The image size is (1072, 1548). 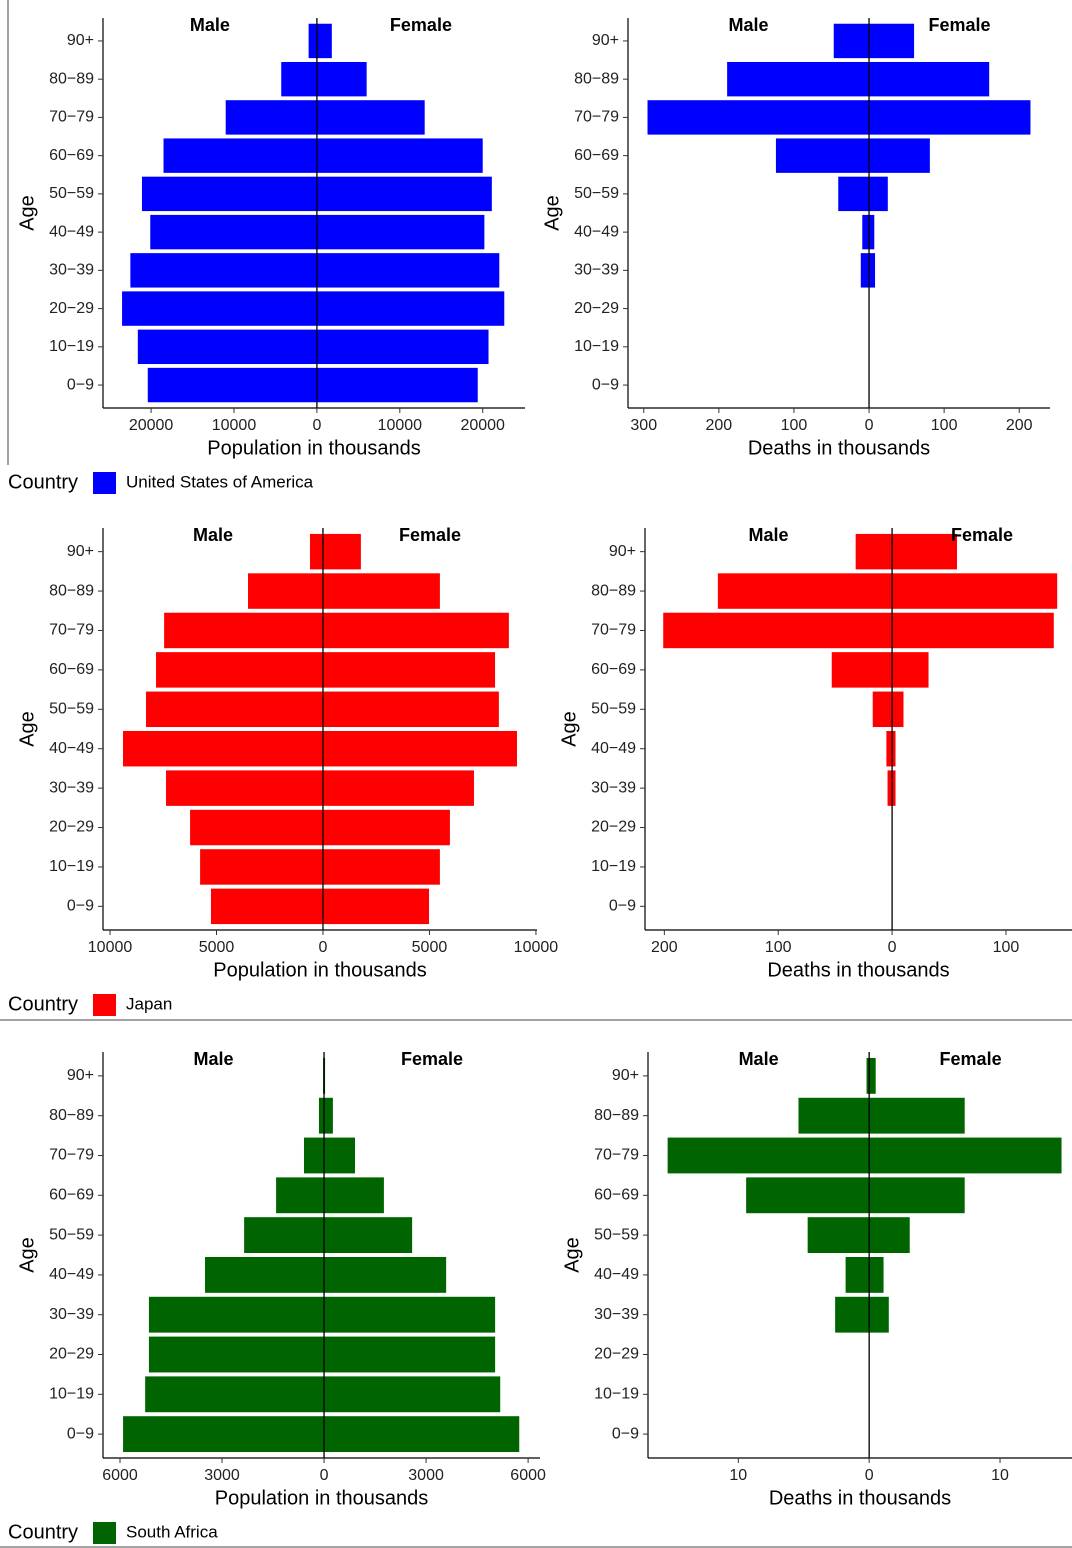 I want to click on x-tick-label: 20000, so click(x=482, y=425).